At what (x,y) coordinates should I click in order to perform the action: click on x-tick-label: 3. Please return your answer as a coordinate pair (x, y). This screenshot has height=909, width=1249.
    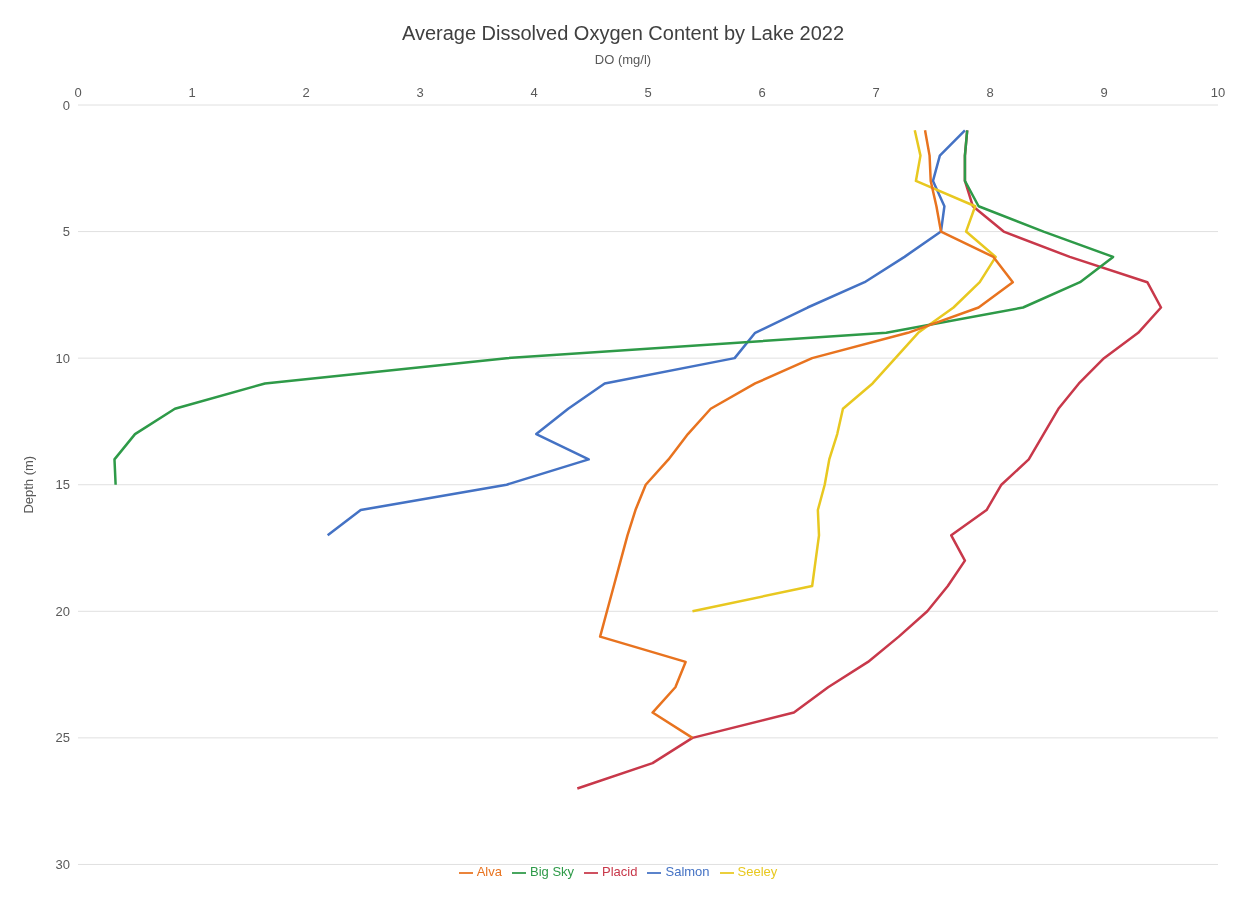
    Looking at the image, I should click on (420, 92).